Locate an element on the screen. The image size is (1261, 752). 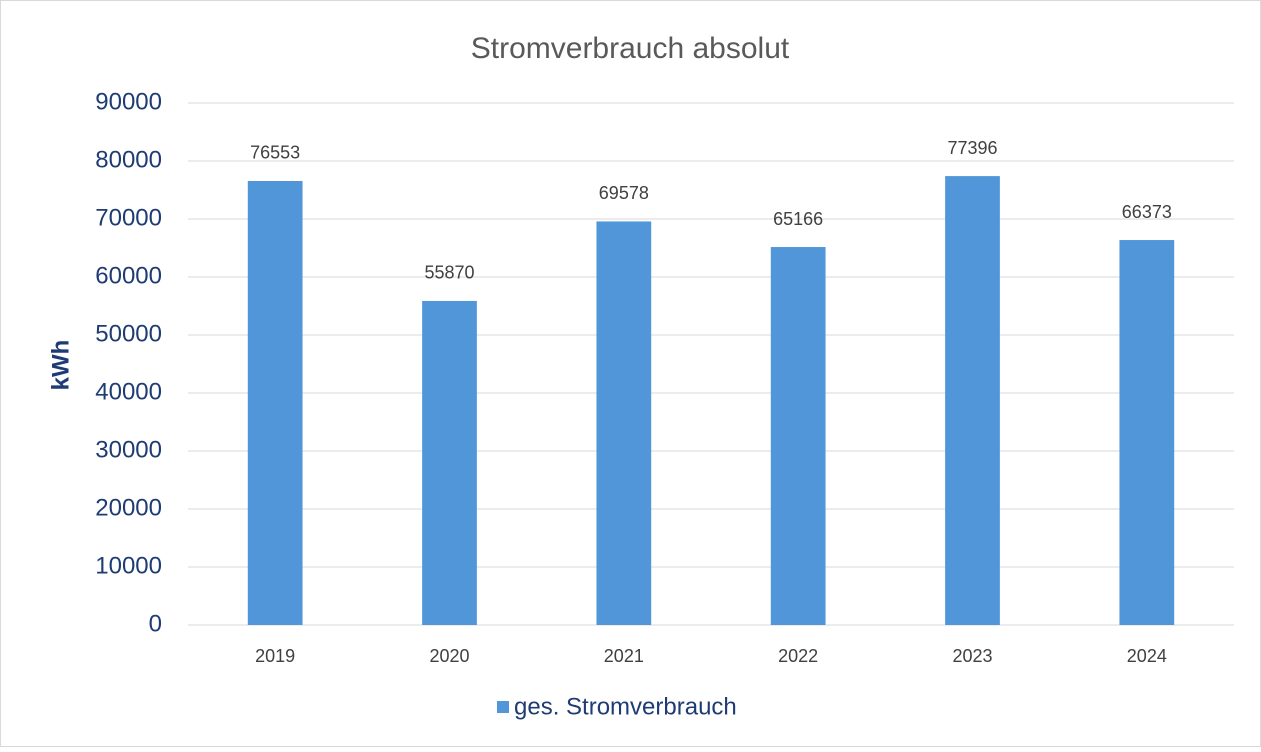
data-label: 76553 is located at coordinates (275, 153).